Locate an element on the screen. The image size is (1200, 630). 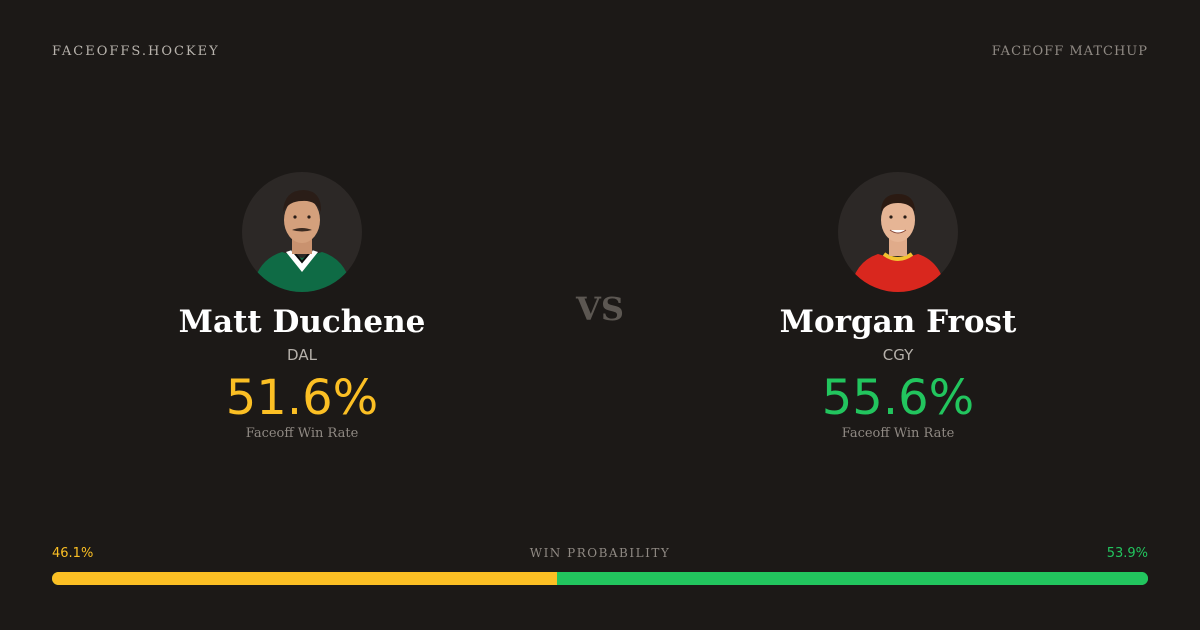
player-team-left: DAL is located at coordinates (302, 355).